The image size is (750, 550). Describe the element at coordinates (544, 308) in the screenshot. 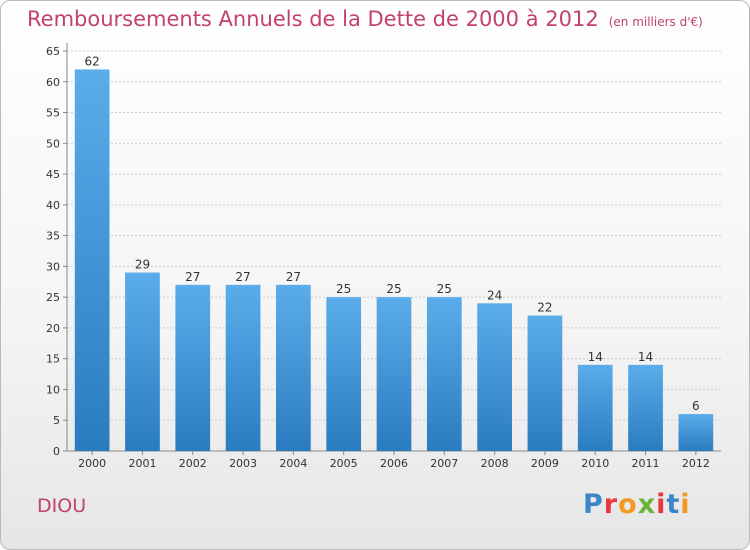

I see `data-label: 22` at that location.